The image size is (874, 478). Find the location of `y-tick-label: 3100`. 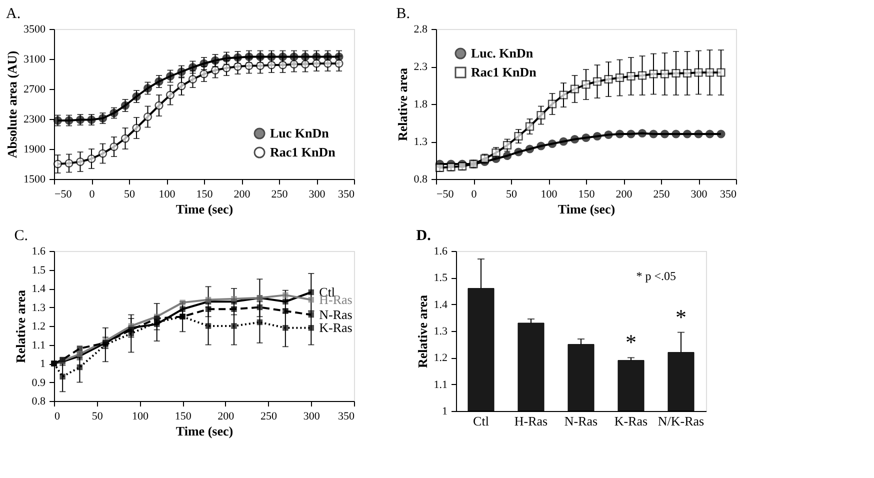

y-tick-label: 3100 is located at coordinates (35, 60).